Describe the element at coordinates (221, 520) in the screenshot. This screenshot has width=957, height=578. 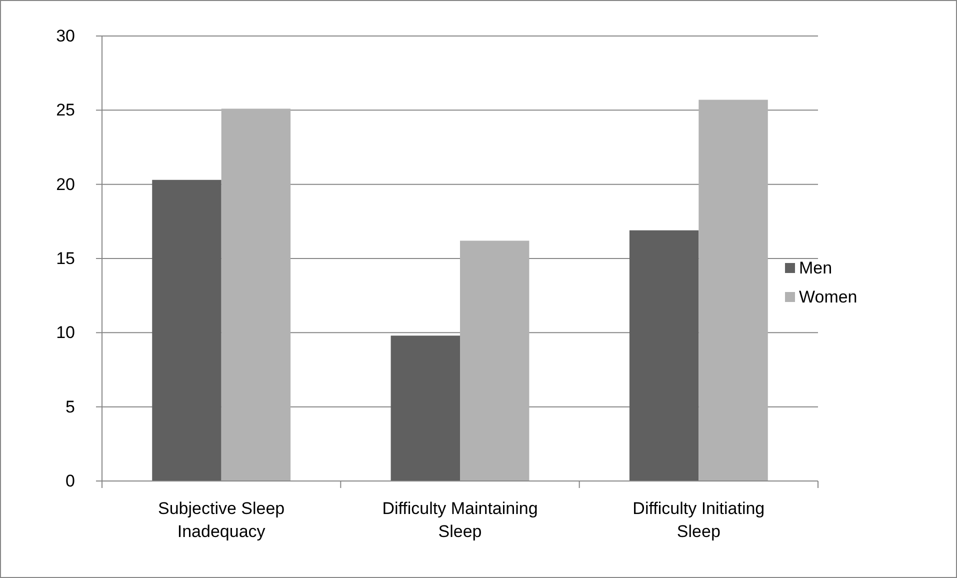
I see `x-tick-label: Subjective Sleep Inadequacy` at that location.